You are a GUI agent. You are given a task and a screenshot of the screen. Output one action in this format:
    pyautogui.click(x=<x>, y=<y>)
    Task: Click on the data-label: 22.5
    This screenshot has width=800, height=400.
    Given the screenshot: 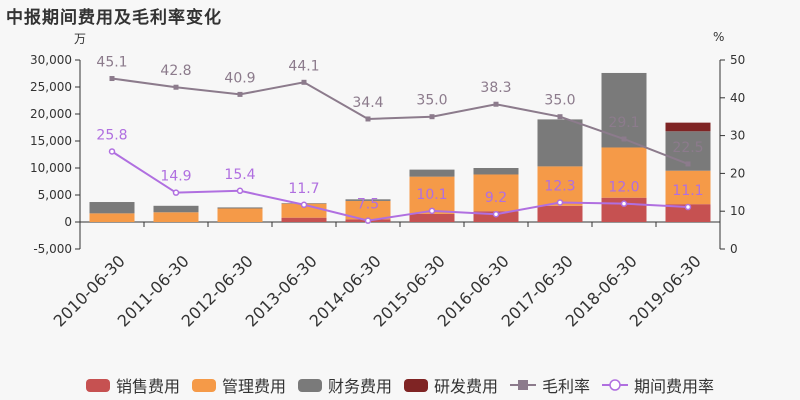 What is the action you would take?
    pyautogui.click(x=687, y=148)
    